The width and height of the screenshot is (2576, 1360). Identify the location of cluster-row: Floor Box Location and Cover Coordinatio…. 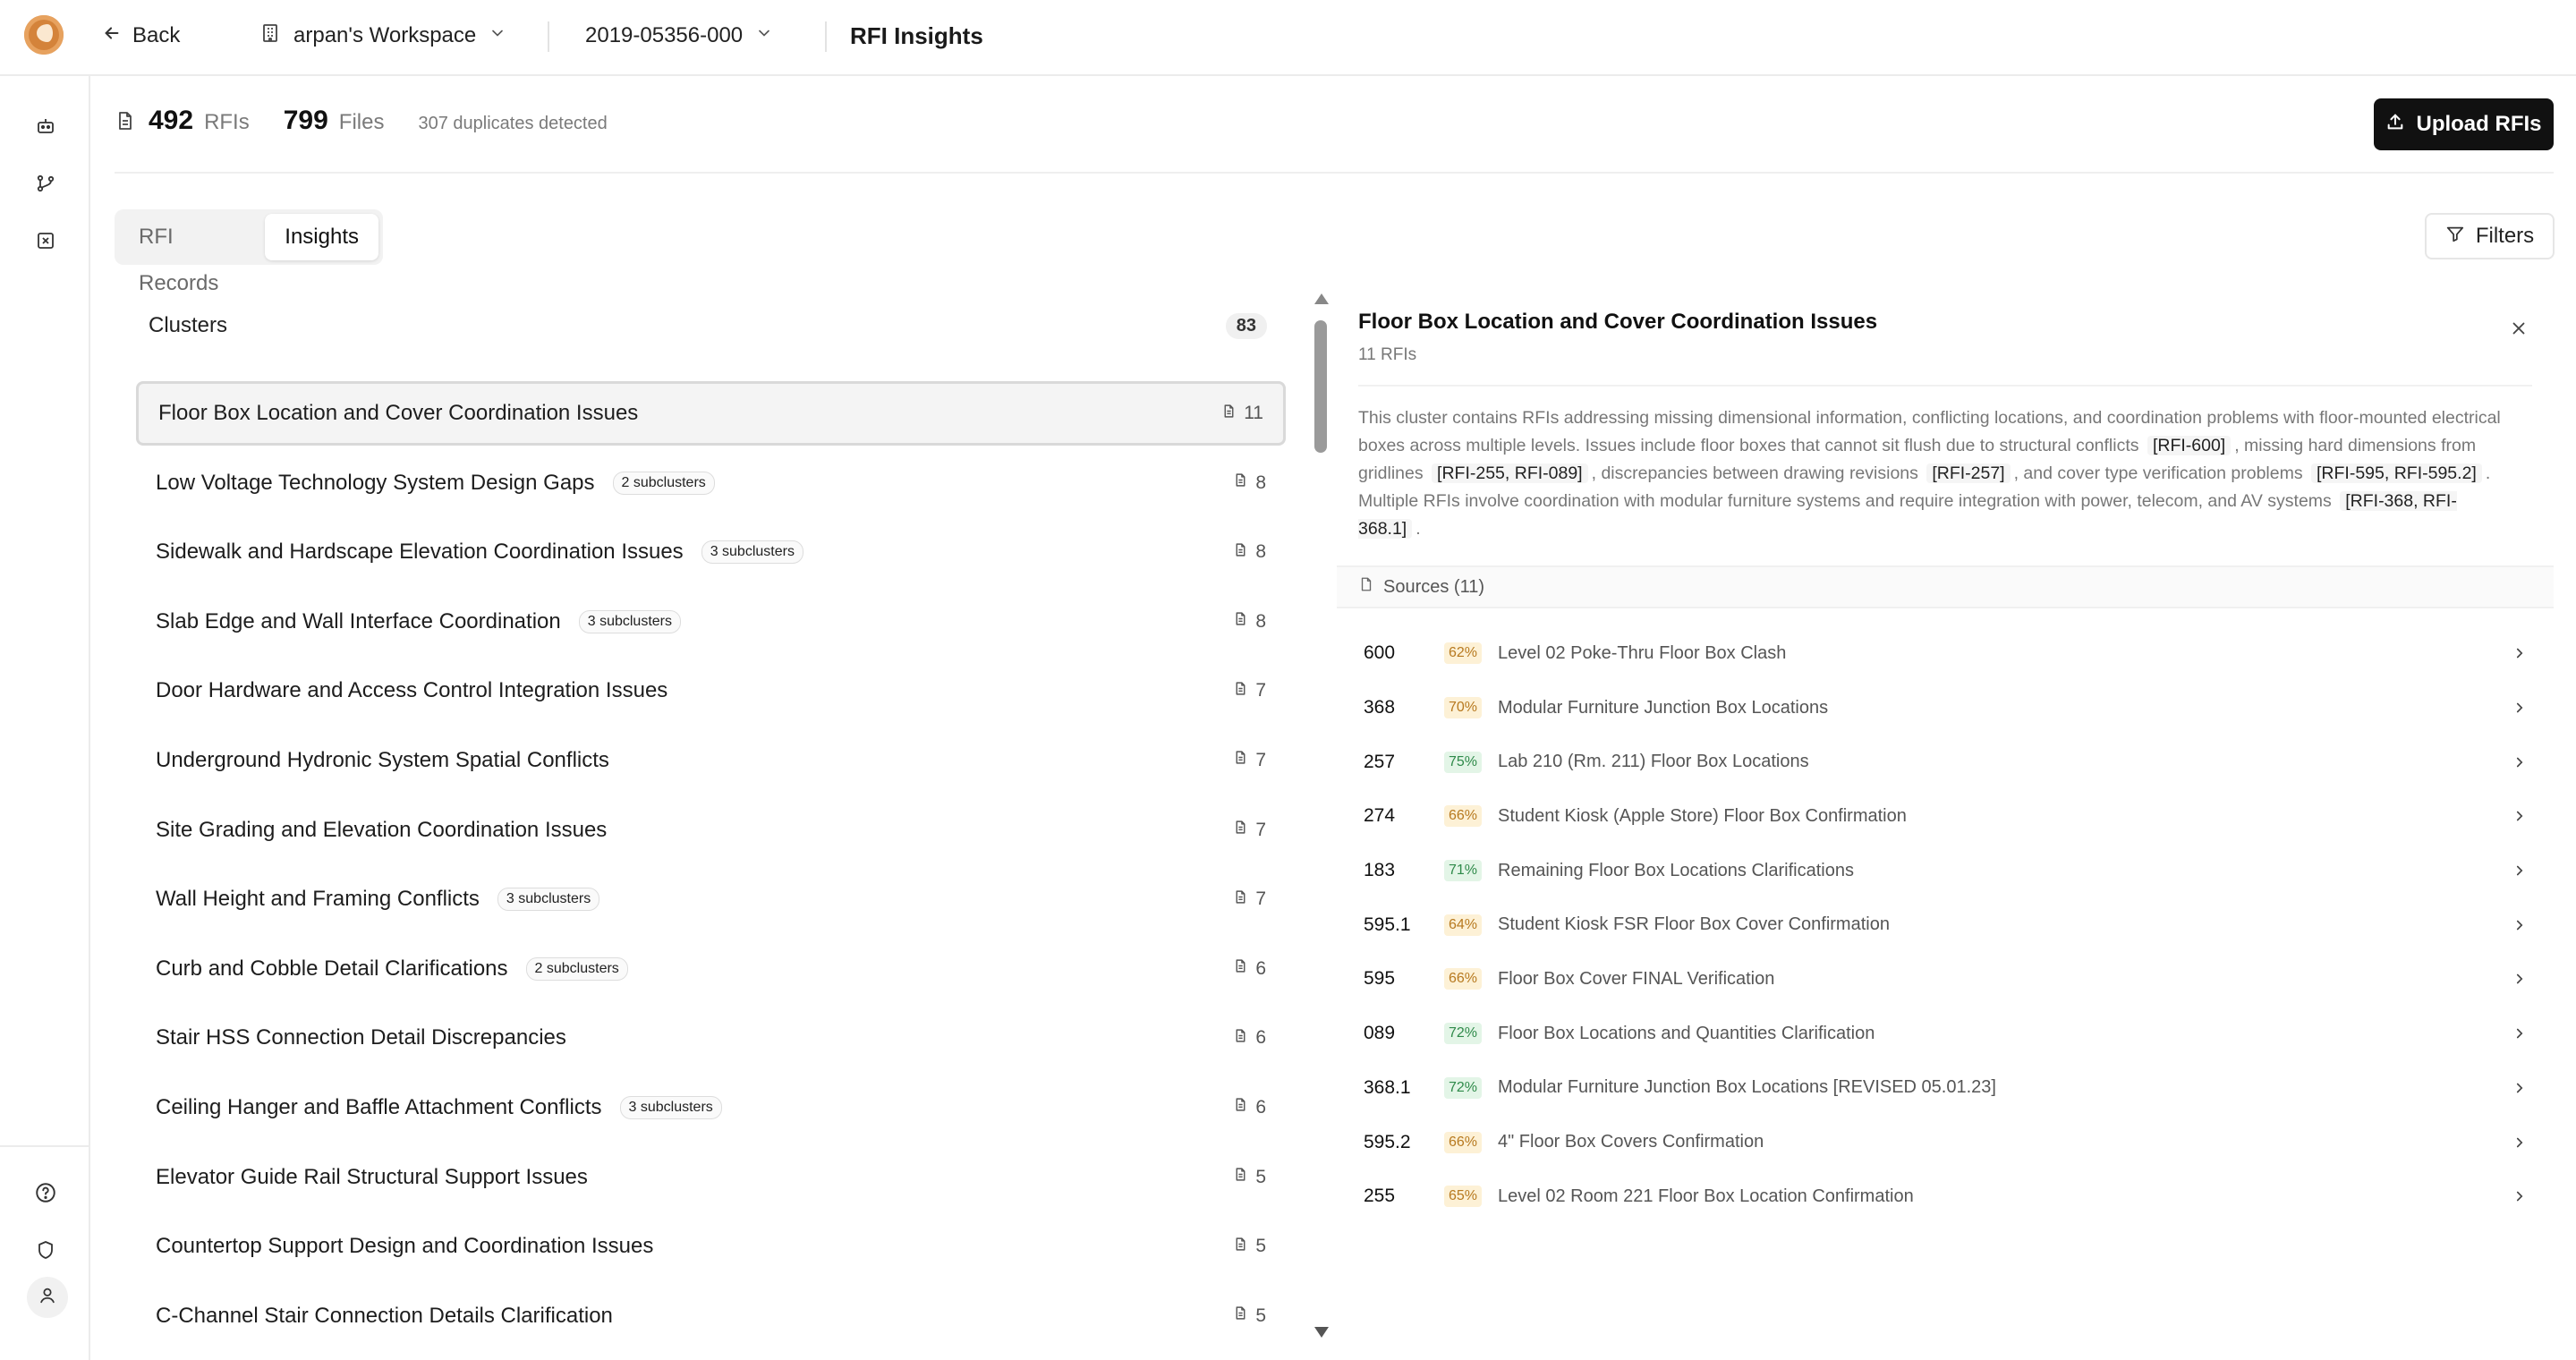
(711, 414).